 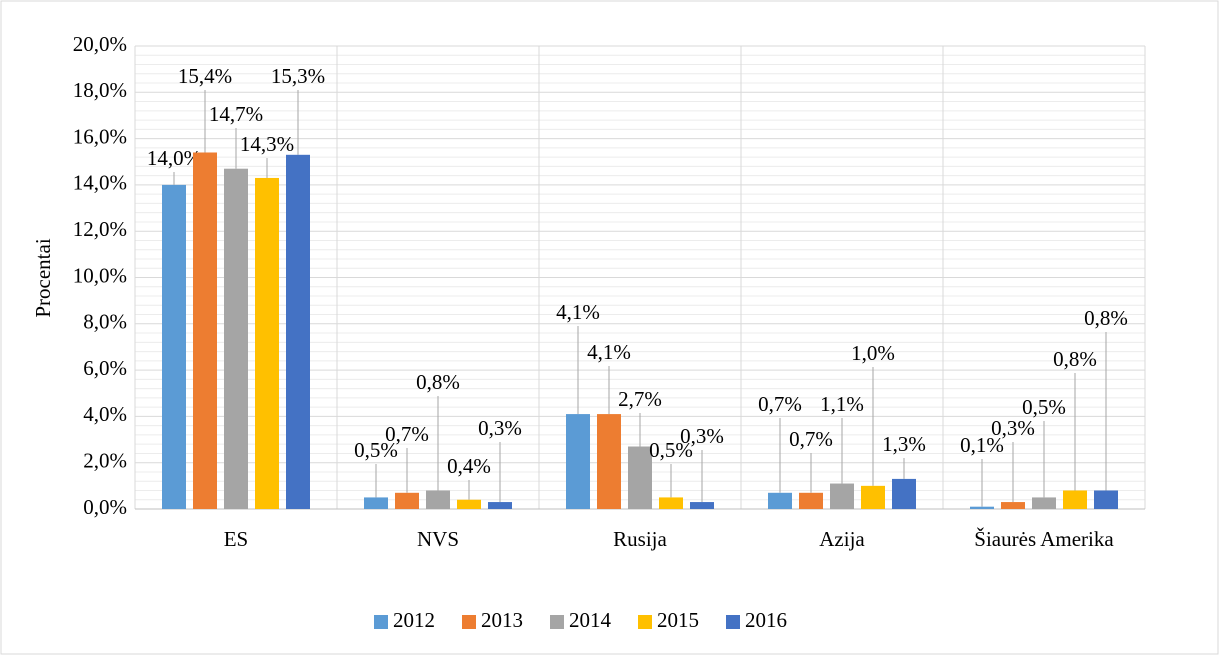 What do you see at coordinates (640, 539) in the screenshot?
I see `x-tick-label: Rusija` at bounding box center [640, 539].